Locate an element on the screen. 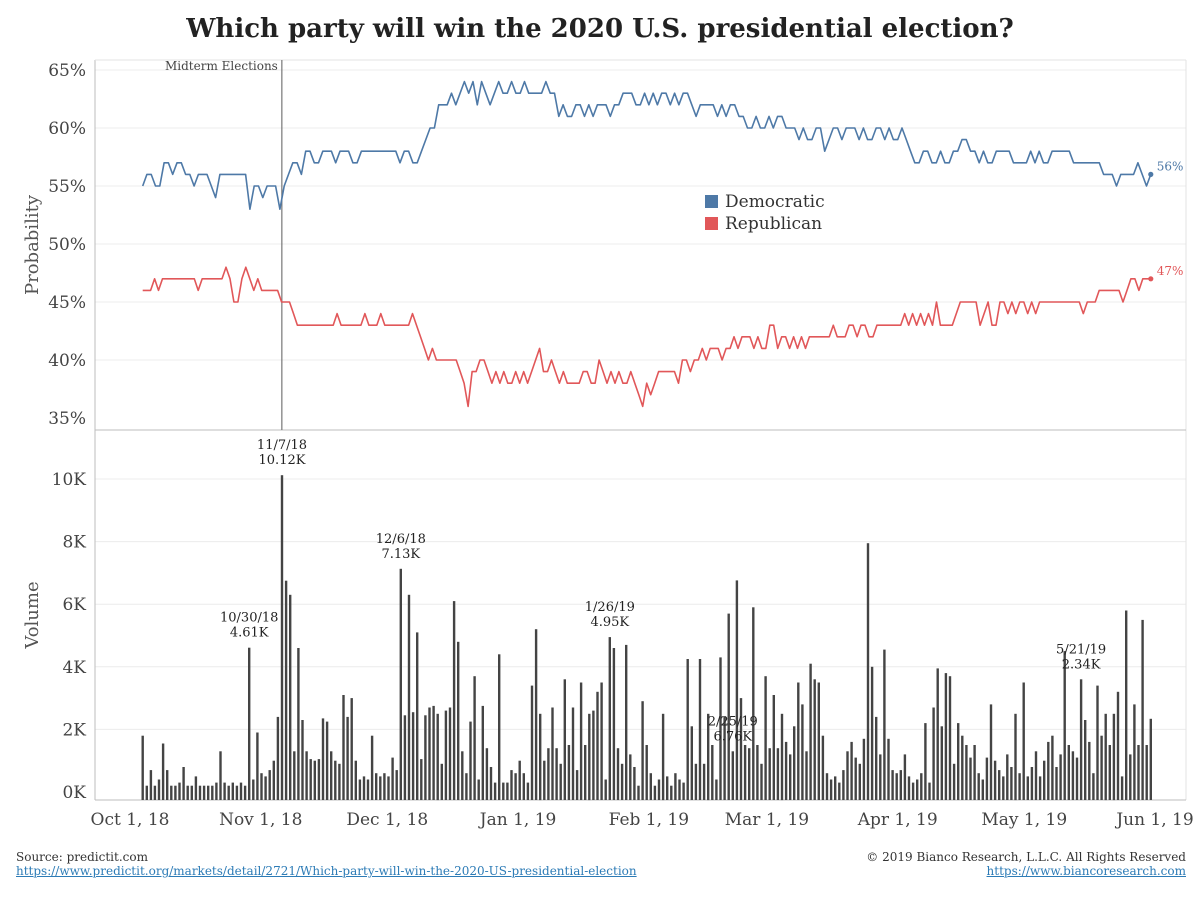 The image size is (1200, 900). x-tick-label: Apr 1, 19 is located at coordinates (897, 820).